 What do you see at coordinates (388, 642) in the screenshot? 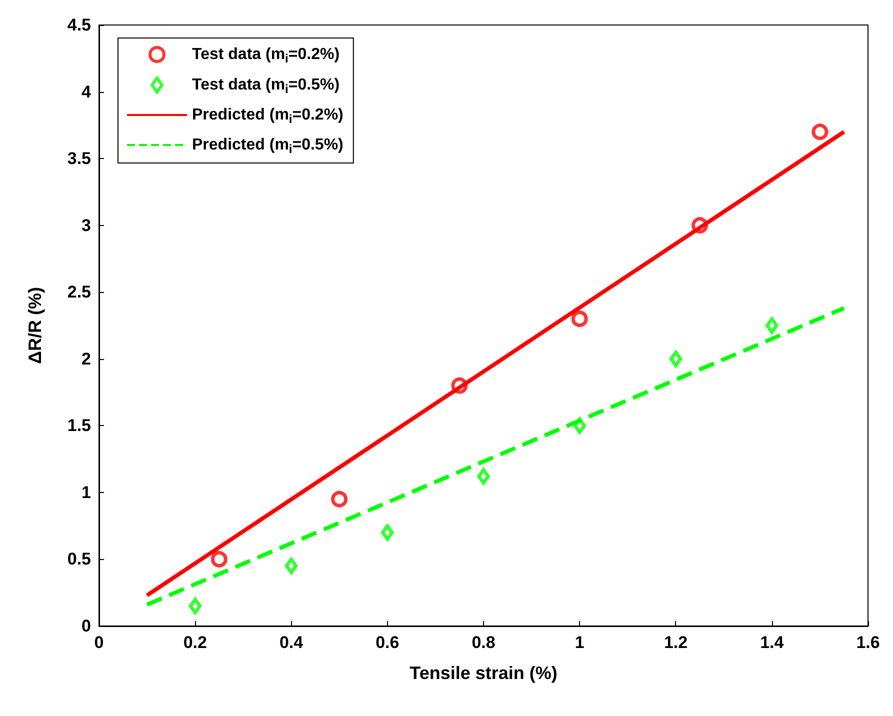
I see `x-tick-label: 0.6` at bounding box center [388, 642].